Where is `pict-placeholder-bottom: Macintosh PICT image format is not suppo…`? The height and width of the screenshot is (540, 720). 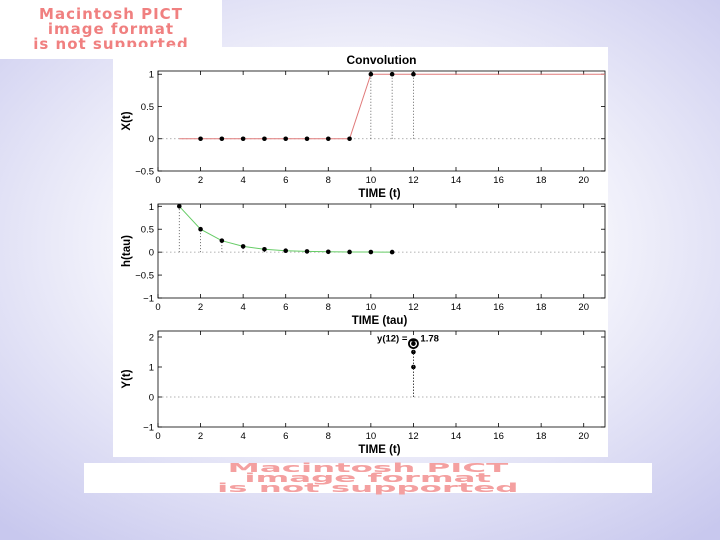 pict-placeholder-bottom: Macintosh PICT image format is not suppo… is located at coordinates (368, 478).